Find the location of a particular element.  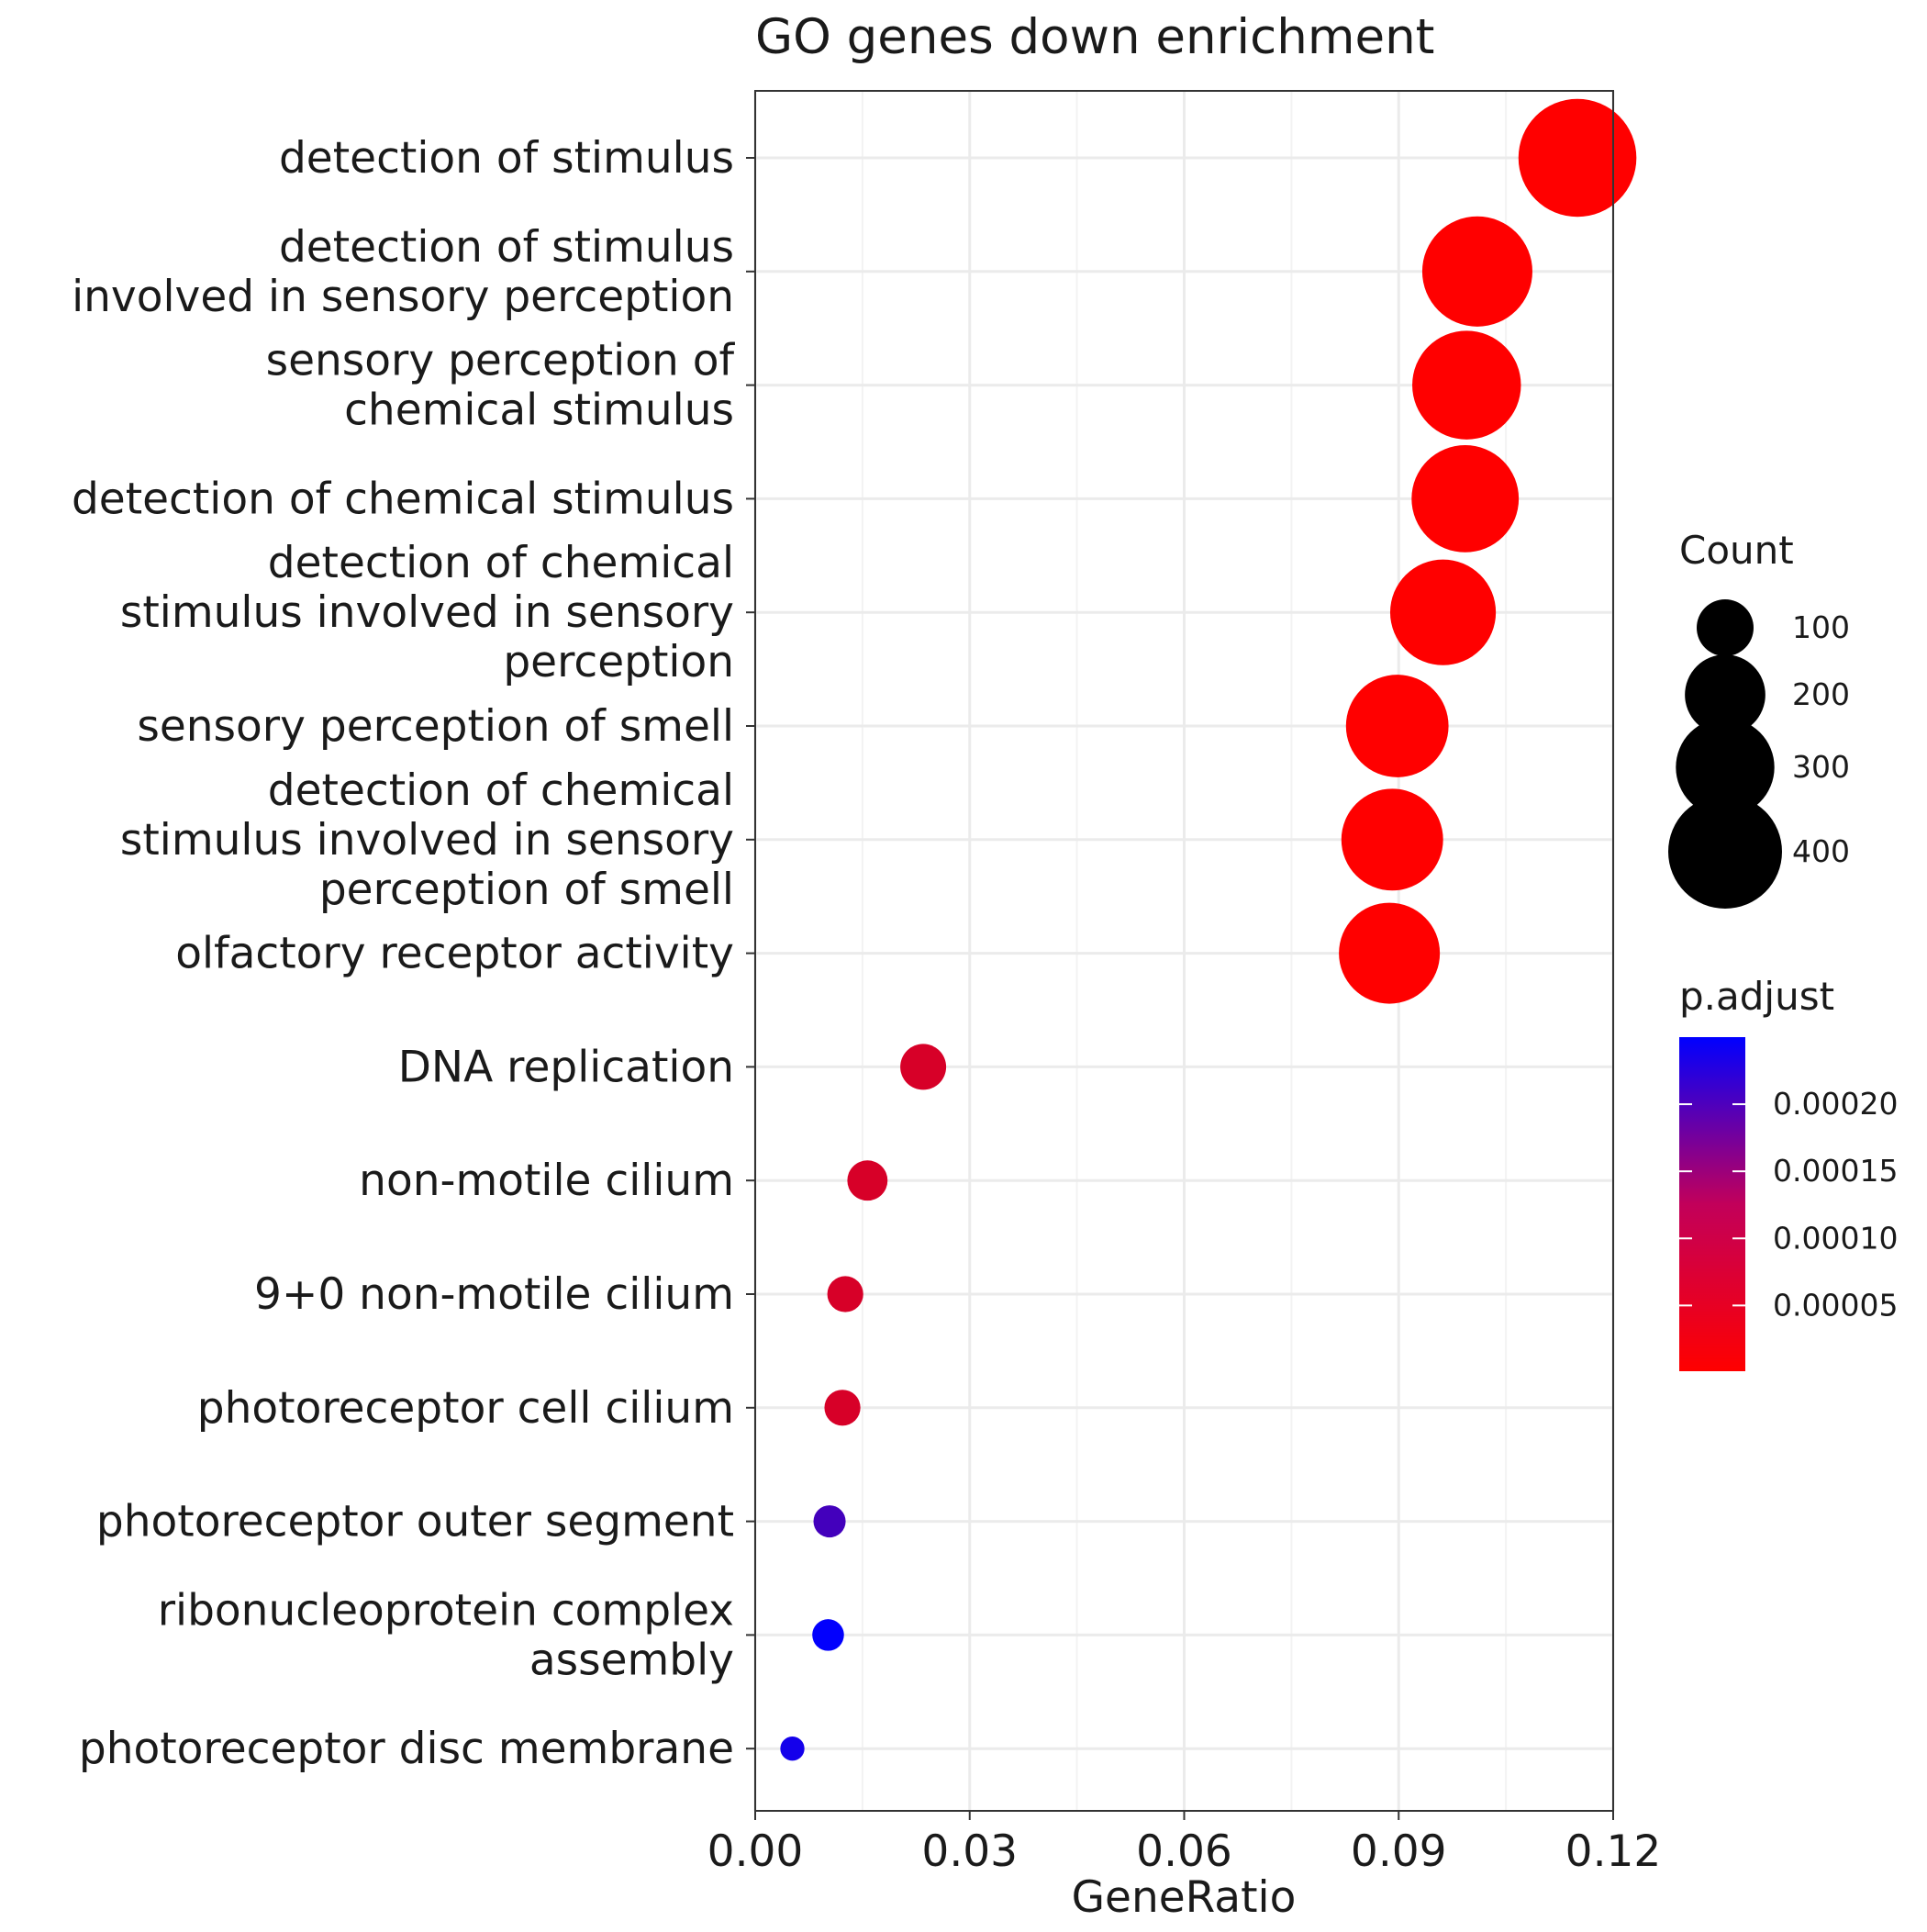

chart-title: GO genes down enrichment is located at coordinates (1094, 37).